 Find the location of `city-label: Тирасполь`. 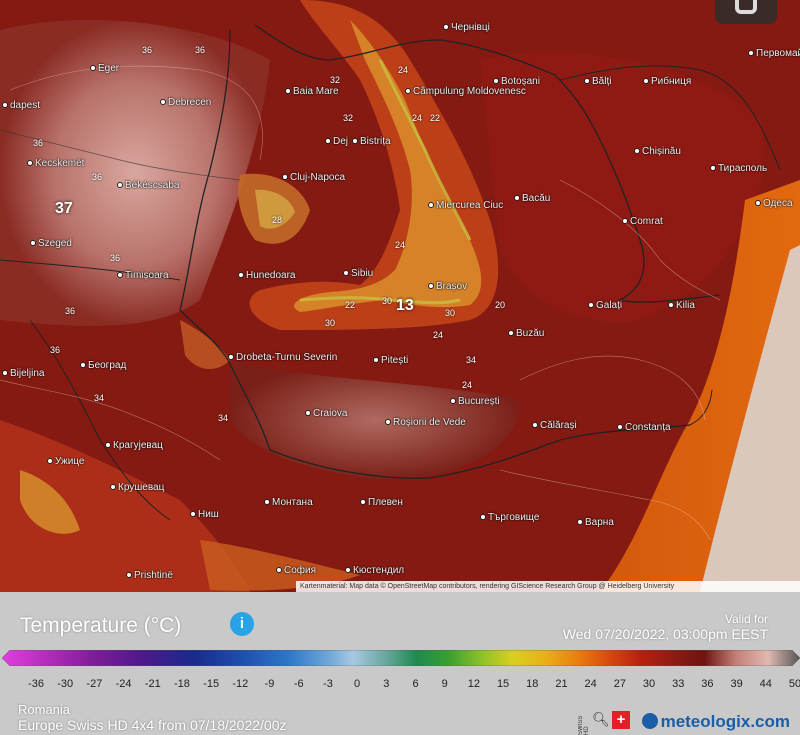

city-label: Тирасполь is located at coordinates (738, 169).